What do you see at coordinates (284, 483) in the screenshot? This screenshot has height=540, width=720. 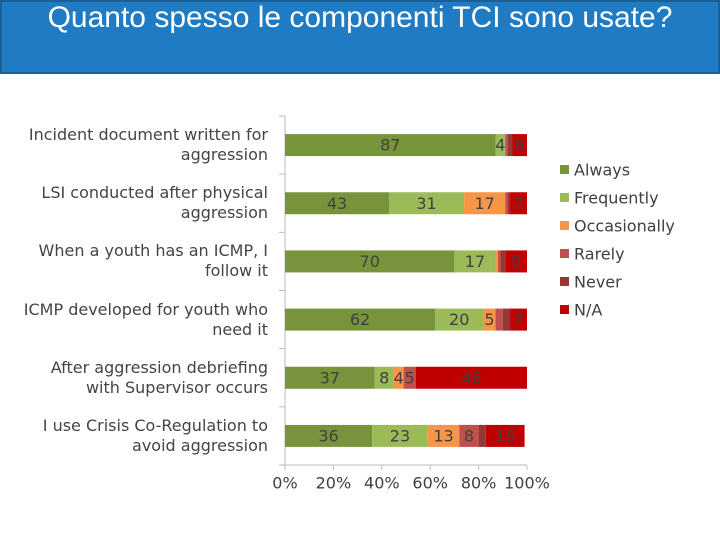 I see `x-tick-label: 0%` at bounding box center [284, 483].